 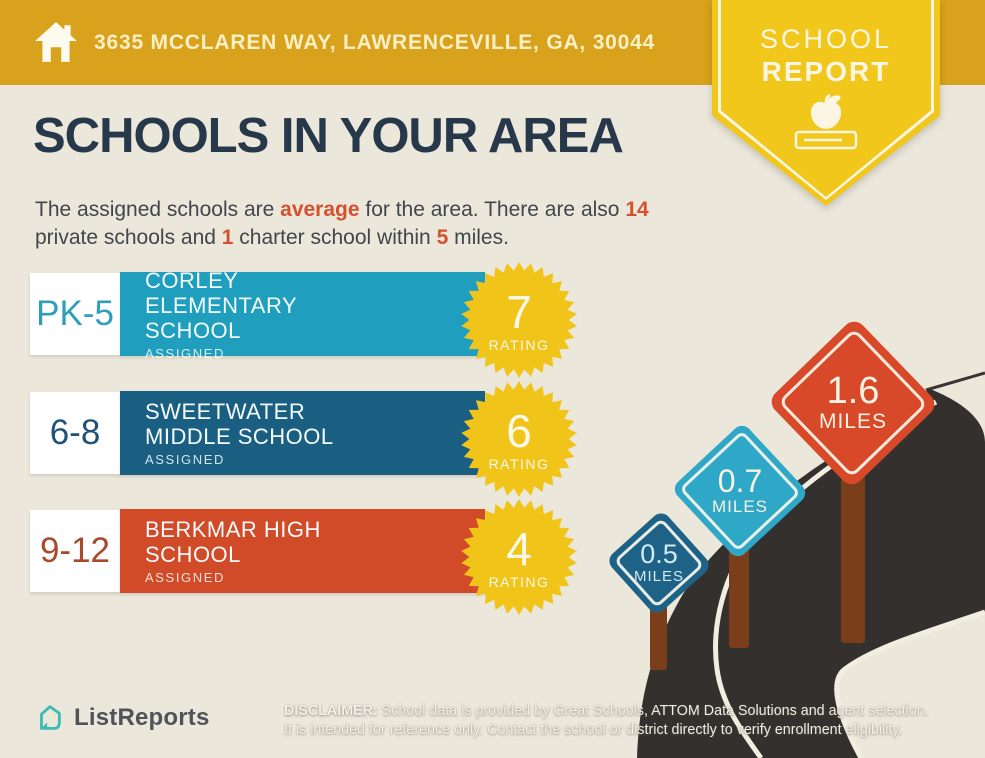 What do you see at coordinates (659, 554) in the screenshot?
I see `distance-value: 0.5` at bounding box center [659, 554].